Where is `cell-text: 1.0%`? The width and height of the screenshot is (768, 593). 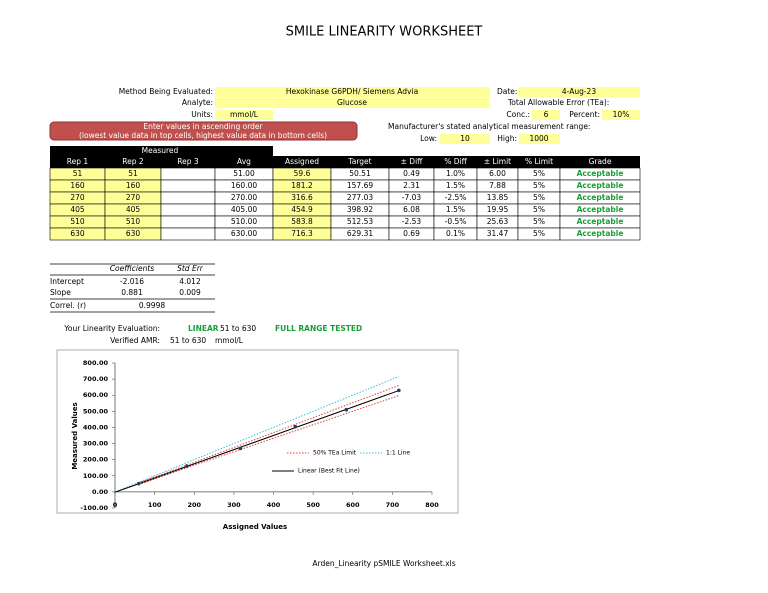
cell-text: 1.0% is located at coordinates (455, 173).